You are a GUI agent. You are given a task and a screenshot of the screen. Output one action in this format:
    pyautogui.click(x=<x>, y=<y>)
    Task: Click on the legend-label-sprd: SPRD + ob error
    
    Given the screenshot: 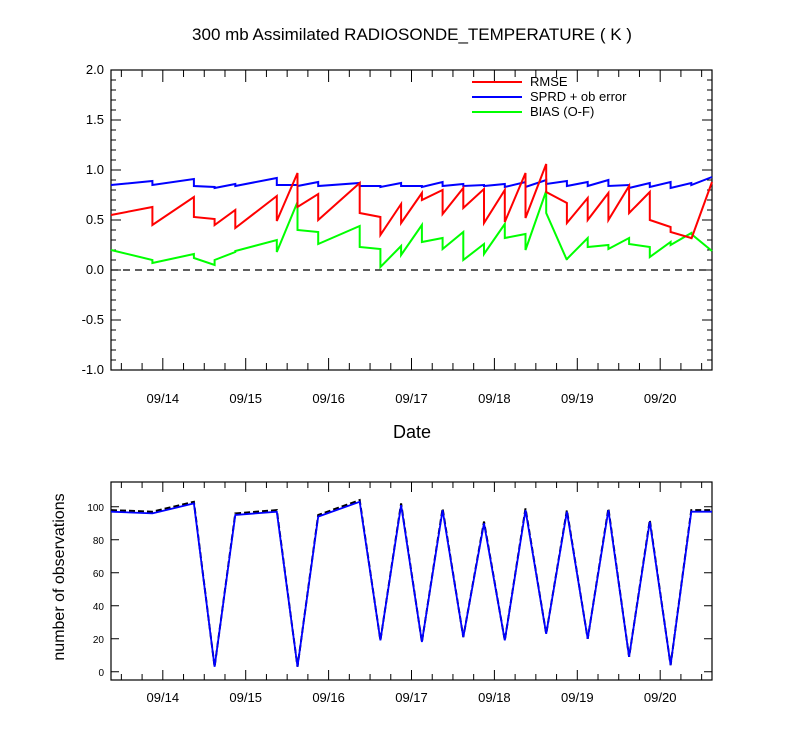 What is the action you would take?
    pyautogui.click(x=578, y=96)
    